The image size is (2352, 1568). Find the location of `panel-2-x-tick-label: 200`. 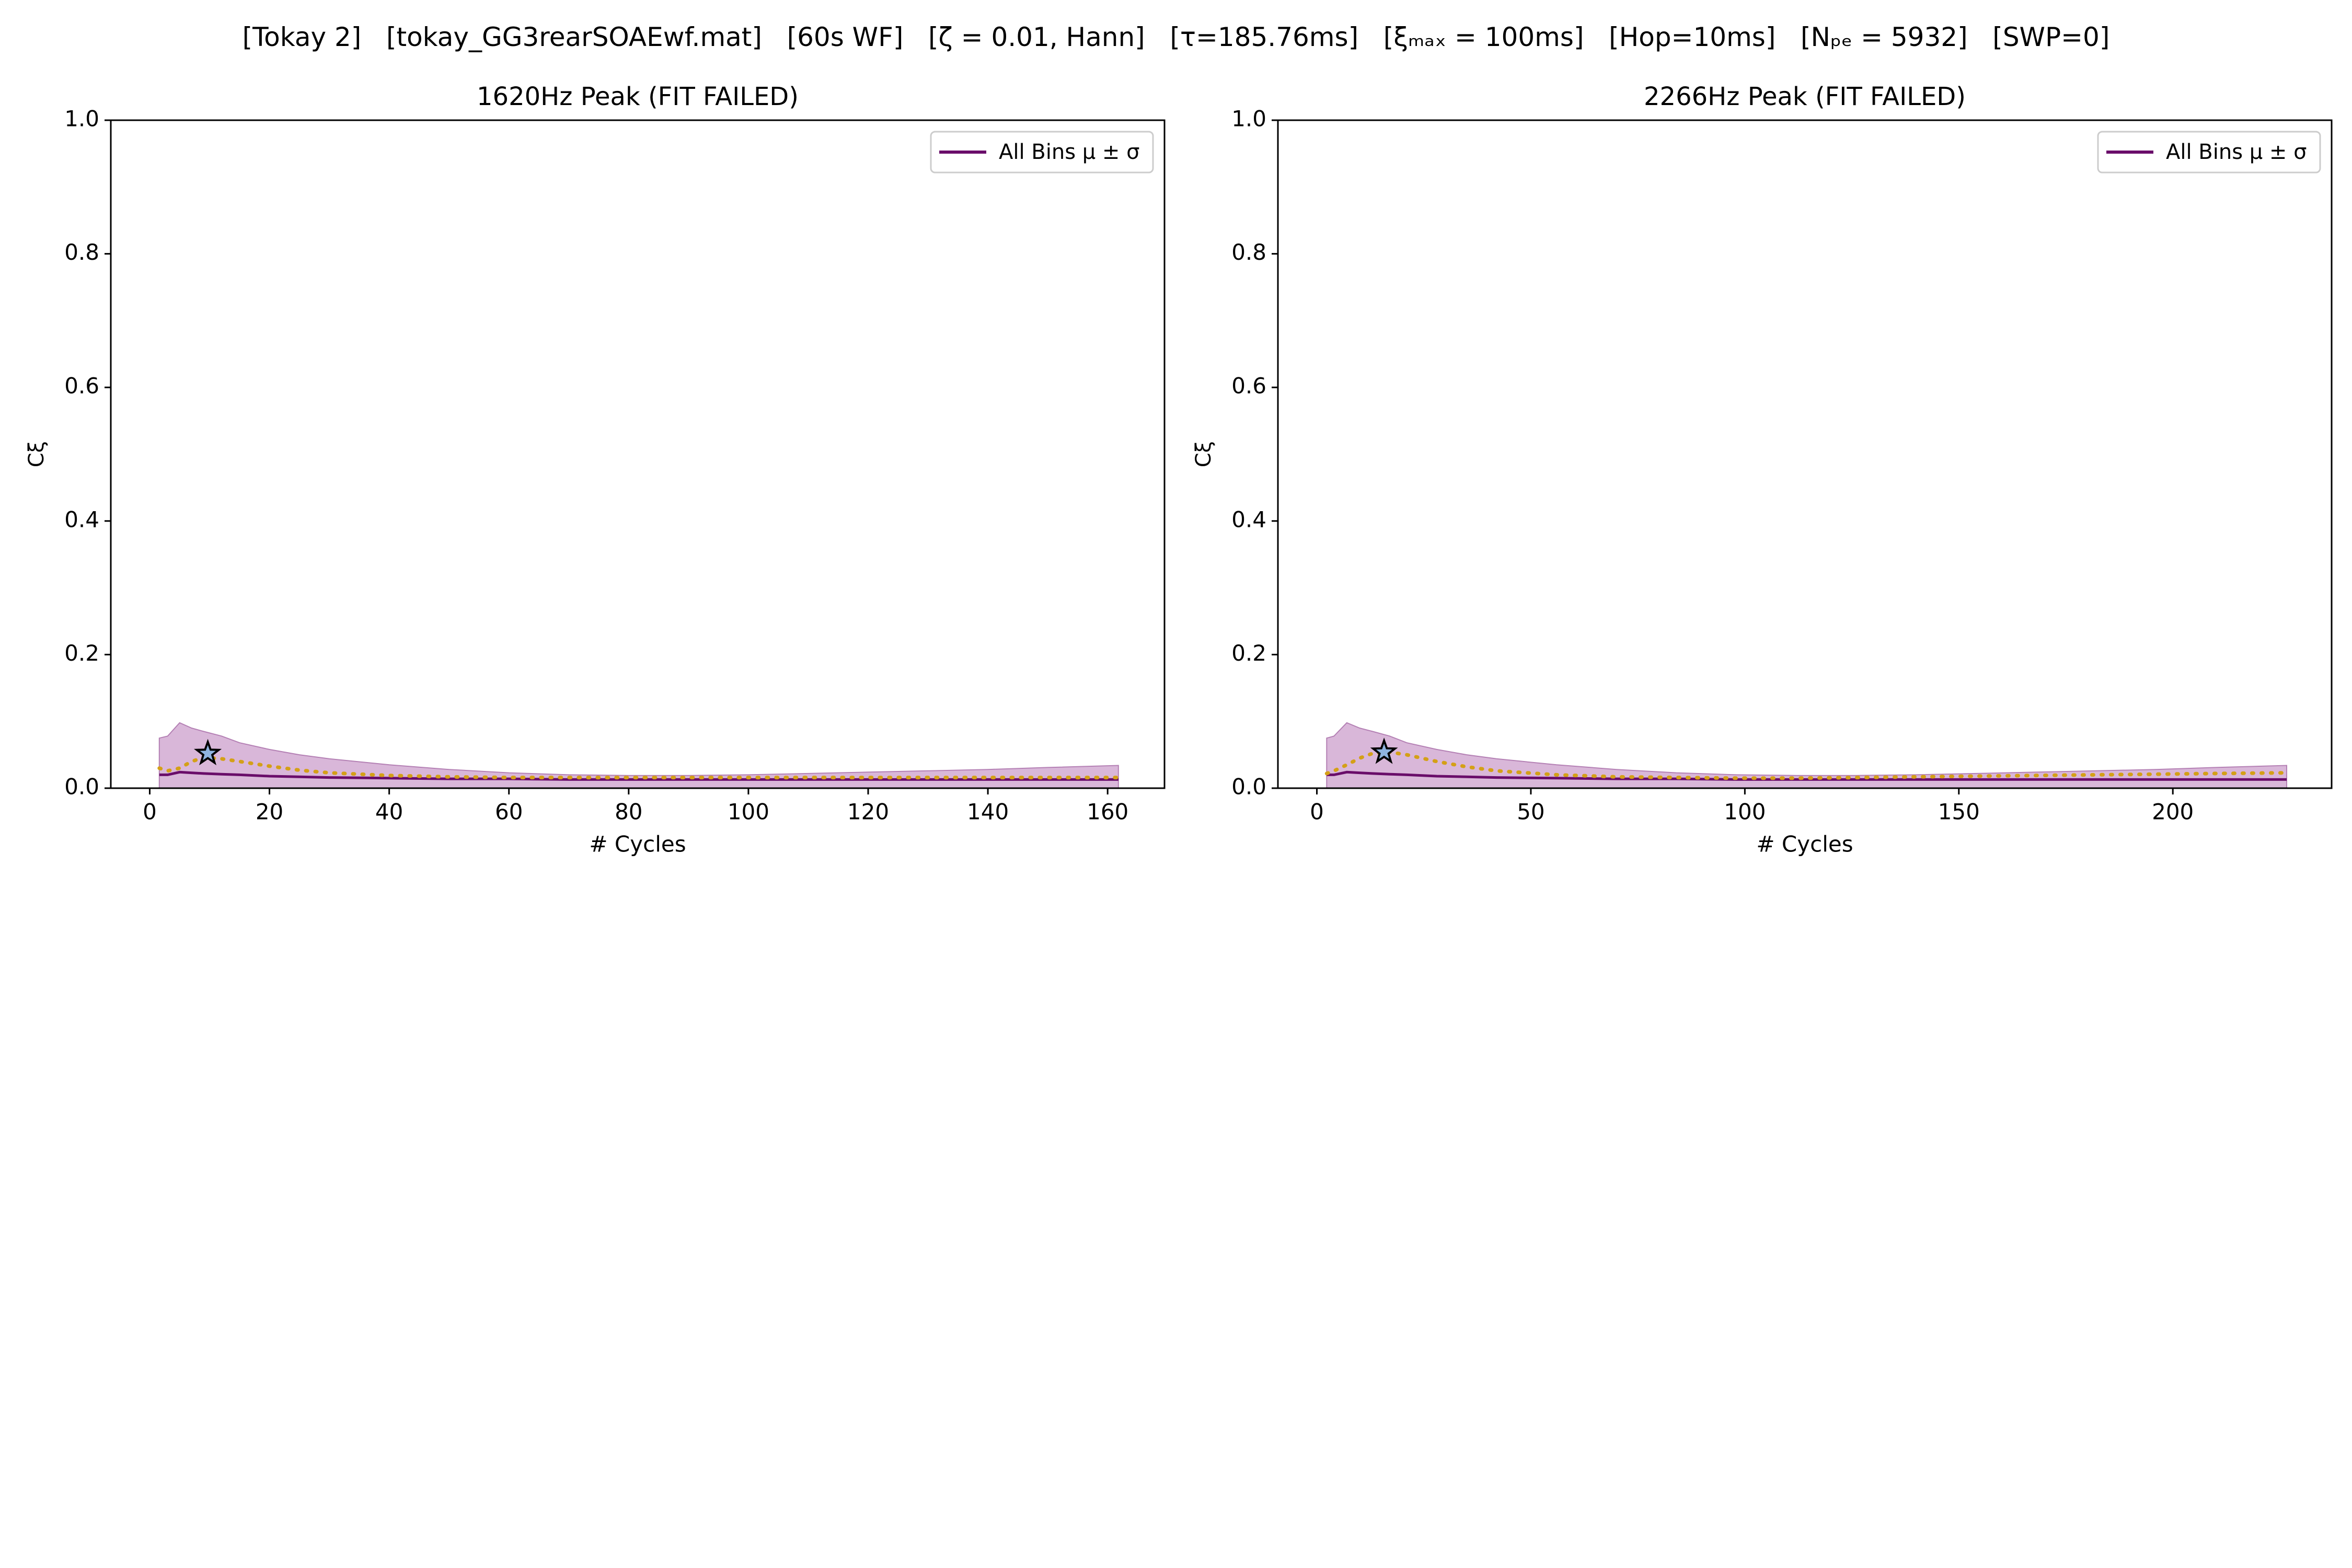

panel-2-x-tick-label: 200 is located at coordinates (2173, 812).